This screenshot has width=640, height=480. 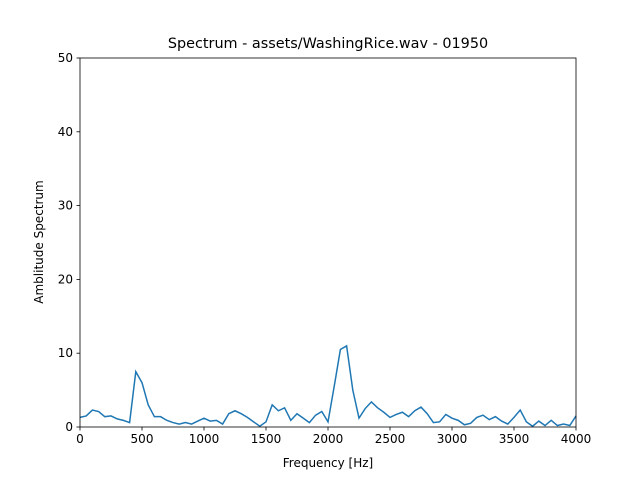 I want to click on x-tick-label: 1000, so click(x=204, y=439).